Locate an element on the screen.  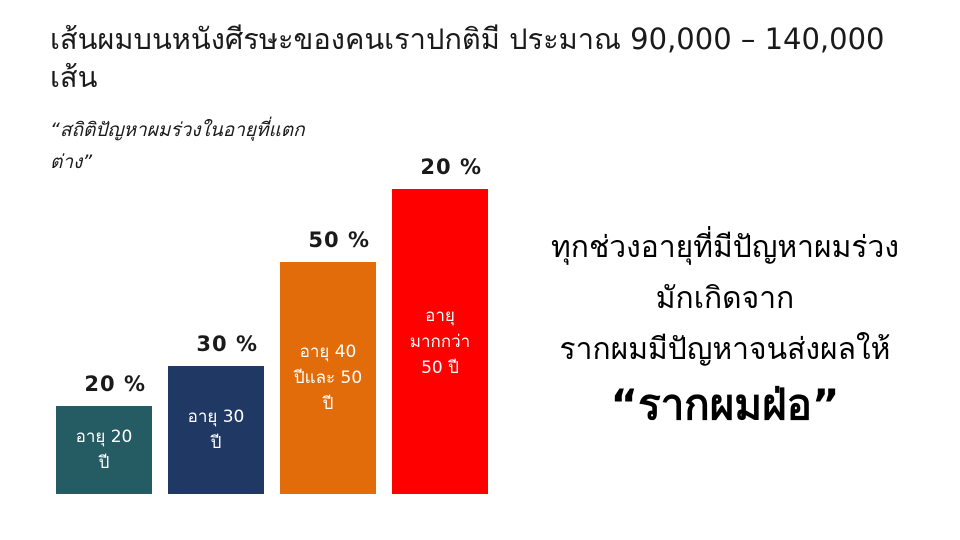
bar: อายุ 40 ปีและ 50 ปี is located at coordinates (328, 378).